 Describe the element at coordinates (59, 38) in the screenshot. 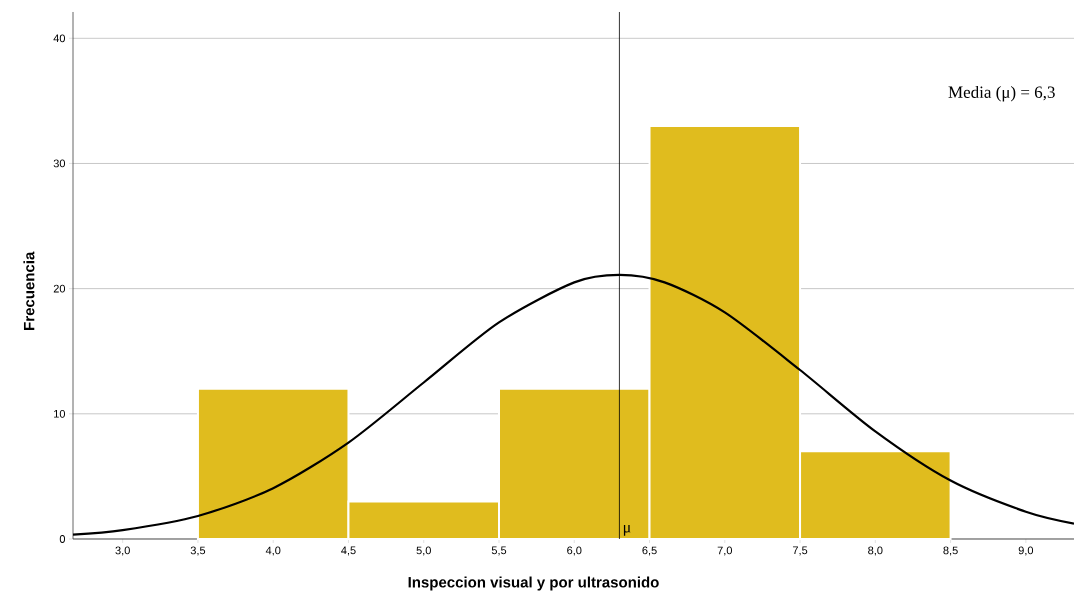

I see `y-tick-label: 40` at that location.